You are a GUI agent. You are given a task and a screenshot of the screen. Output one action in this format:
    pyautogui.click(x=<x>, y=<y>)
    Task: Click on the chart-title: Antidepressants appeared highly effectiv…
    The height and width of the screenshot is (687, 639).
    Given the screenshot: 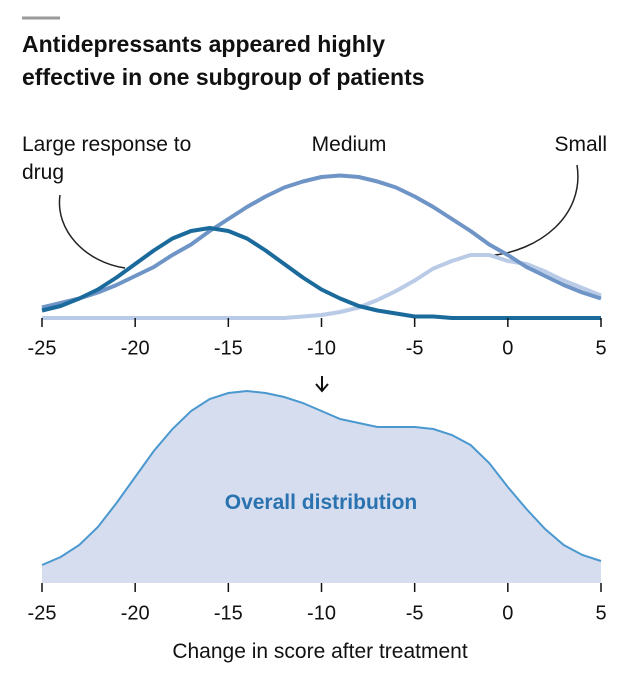 What is the action you would take?
    pyautogui.click(x=223, y=60)
    